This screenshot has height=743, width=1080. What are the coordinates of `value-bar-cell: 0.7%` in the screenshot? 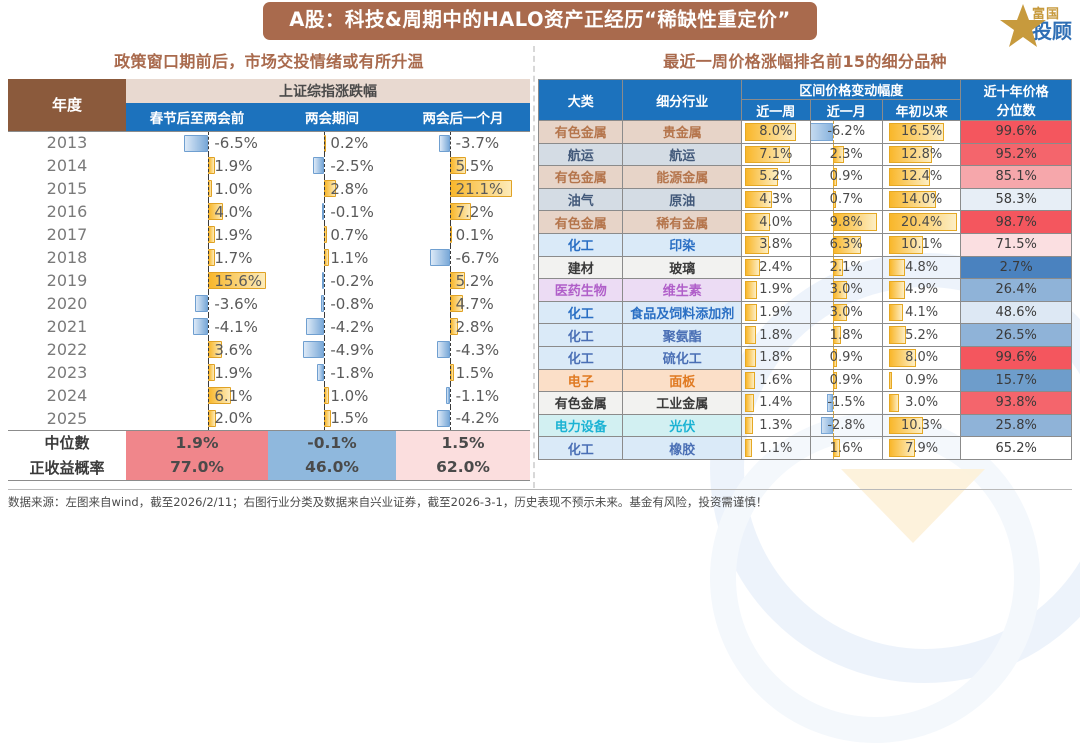 It's located at (332, 234).